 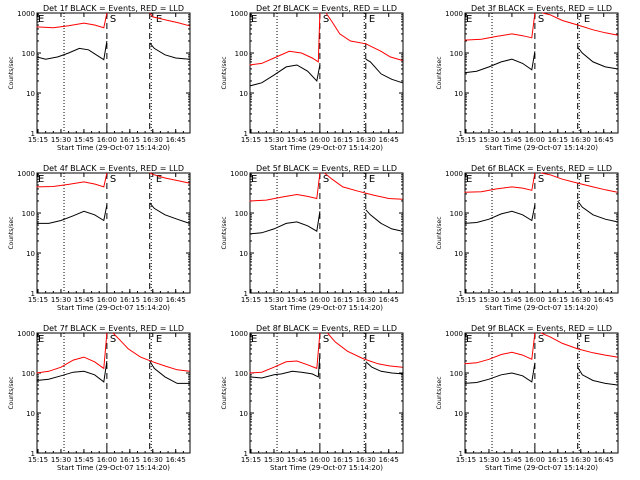 What do you see at coordinates (541, 328) in the screenshot?
I see `panel-title: Det 9f BLACK = Events, RED = LLD` at bounding box center [541, 328].